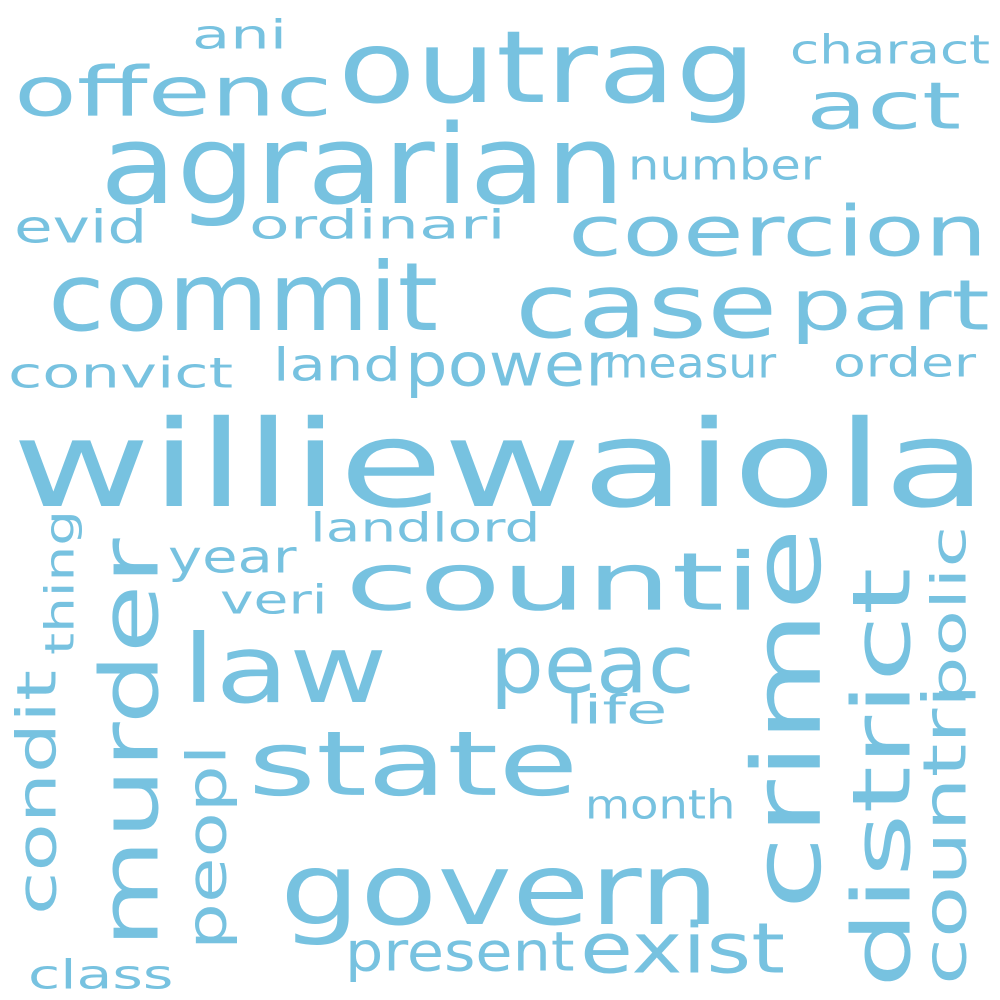  I want to click on word-ani: ani, so click(240, 34).